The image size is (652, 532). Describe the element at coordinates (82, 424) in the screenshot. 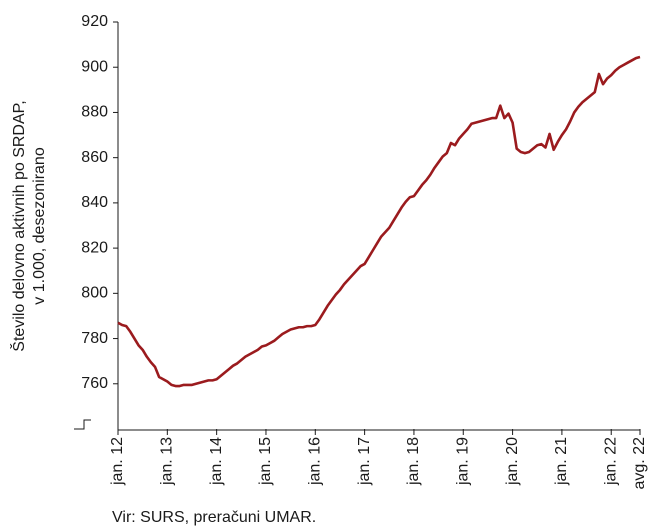

I see `axis-break` at that location.